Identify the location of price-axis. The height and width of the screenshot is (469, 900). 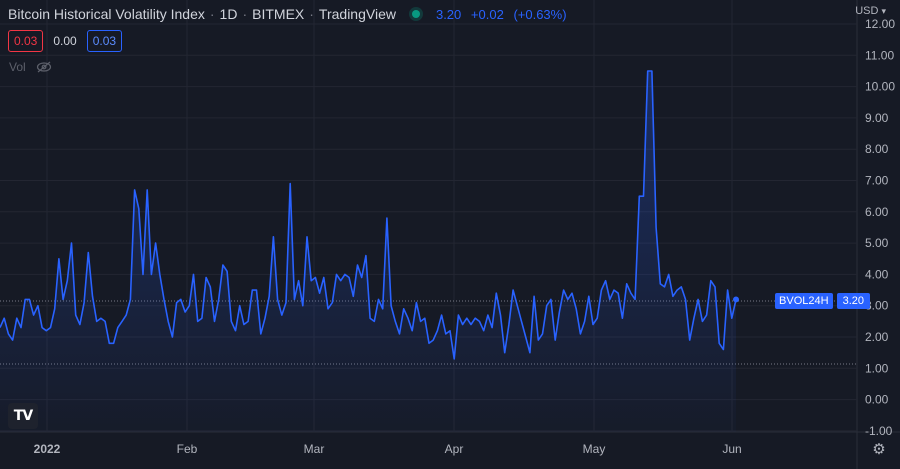
(878, 234).